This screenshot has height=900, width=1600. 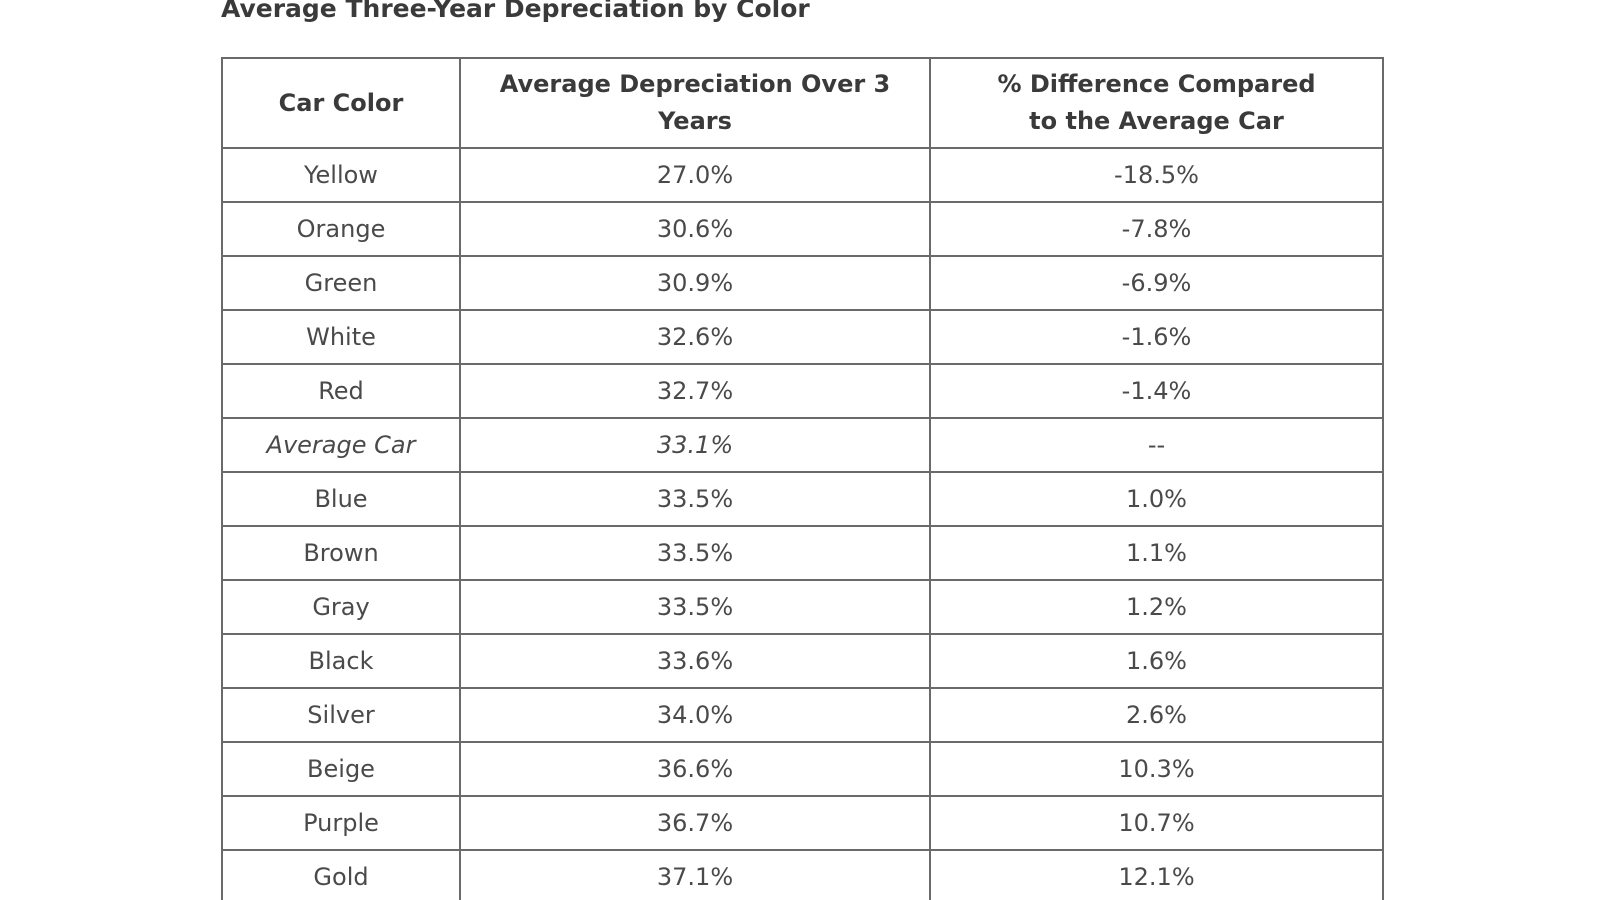 I want to click on cell-difference: -7.8%, so click(x=1156, y=229).